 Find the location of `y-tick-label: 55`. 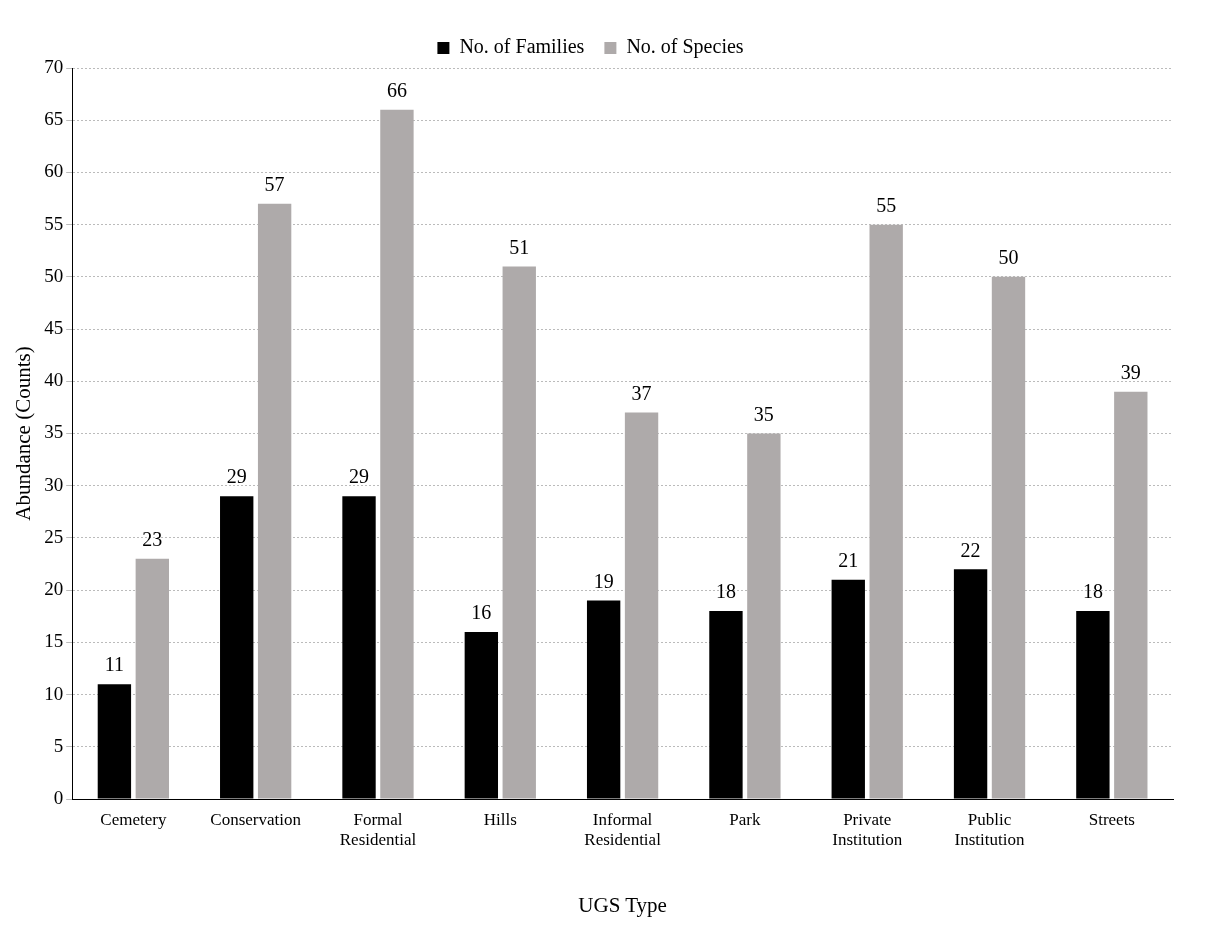

y-tick-label: 55 is located at coordinates (54, 223).